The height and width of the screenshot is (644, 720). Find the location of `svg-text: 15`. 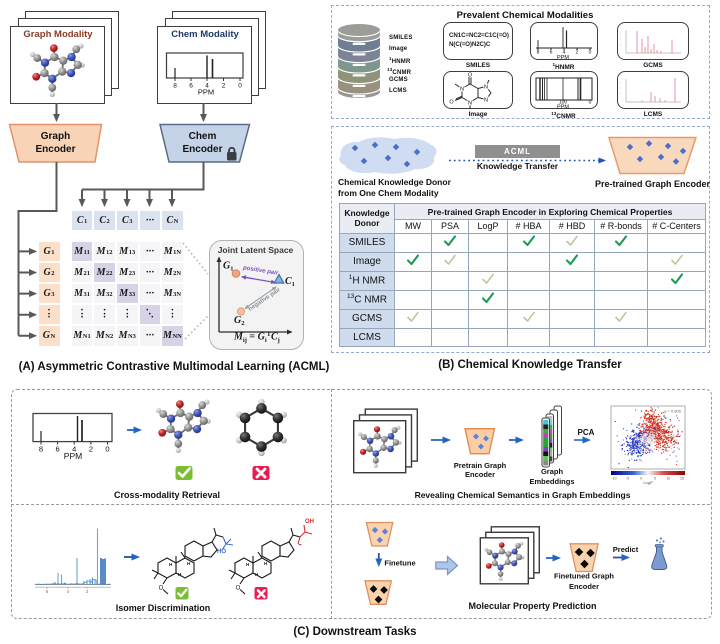

svg-text: 15 is located at coordinates (682, 479).